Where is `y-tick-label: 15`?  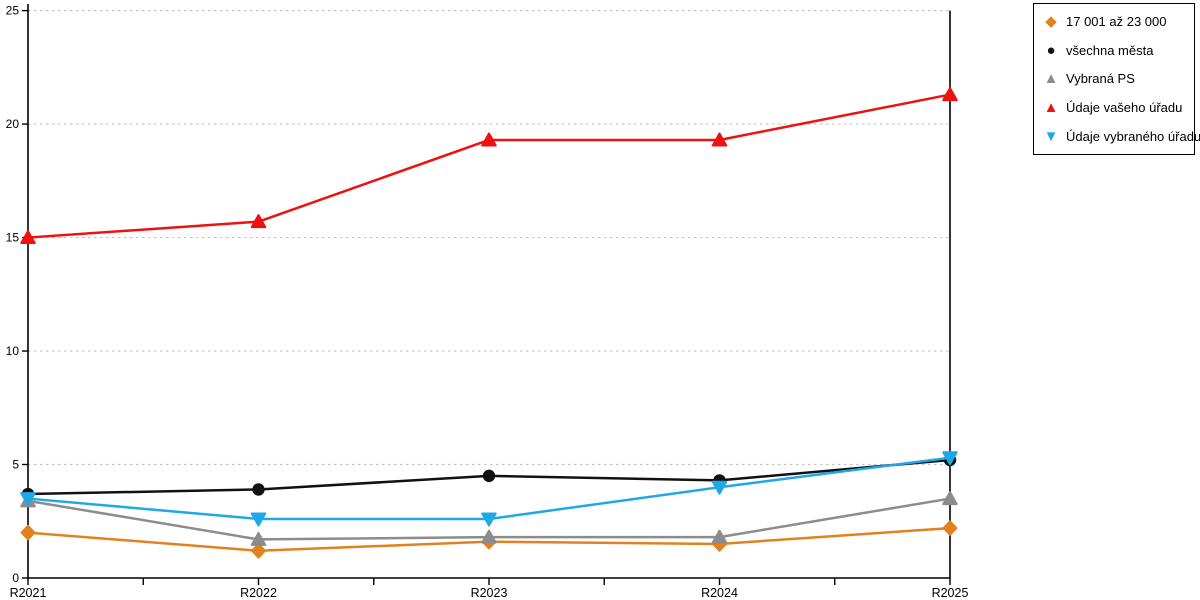
y-tick-label: 15 is located at coordinates (13, 238).